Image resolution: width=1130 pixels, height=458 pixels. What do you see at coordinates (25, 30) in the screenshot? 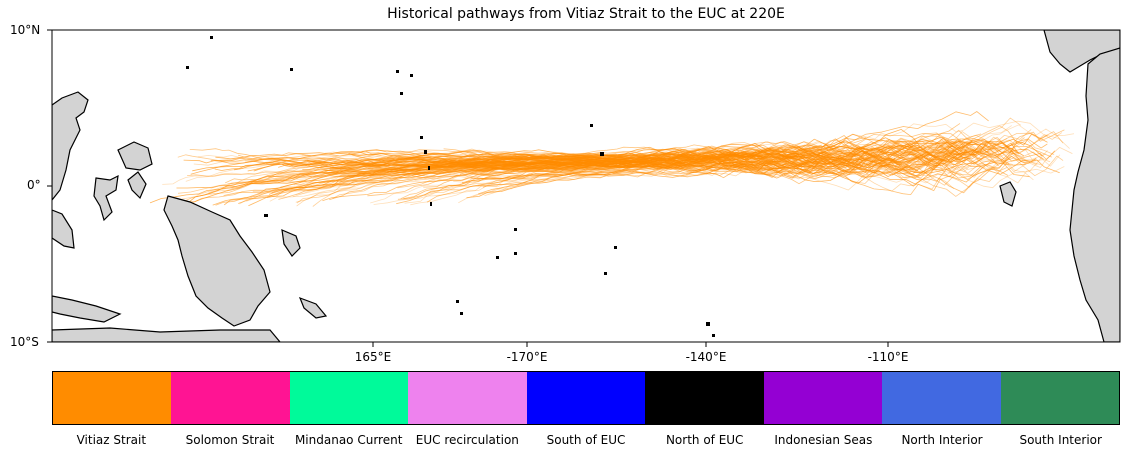
I see `y-tick-label-10n: 10°N` at bounding box center [25, 30].